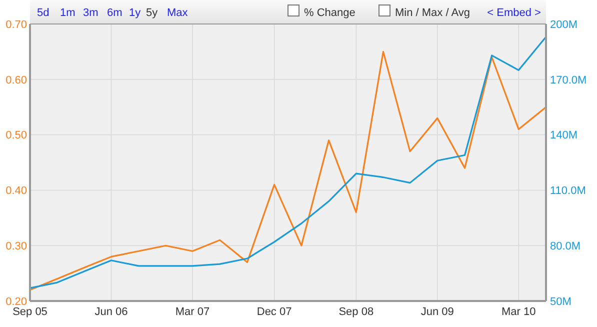 The width and height of the screenshot is (597, 327). Describe the element at coordinates (90, 13) in the screenshot. I see `text: 3m` at that location.